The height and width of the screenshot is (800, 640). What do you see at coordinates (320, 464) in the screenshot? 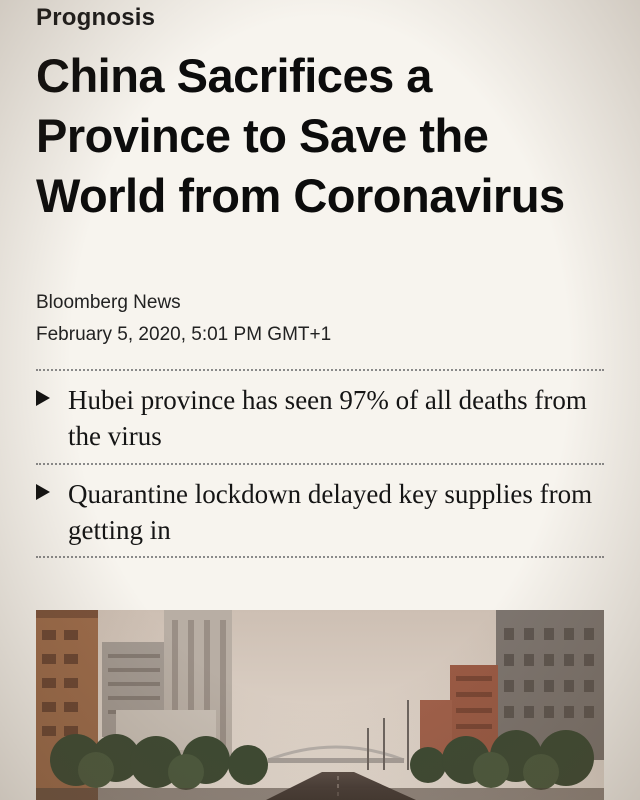
I see `divider-middle` at bounding box center [320, 464].